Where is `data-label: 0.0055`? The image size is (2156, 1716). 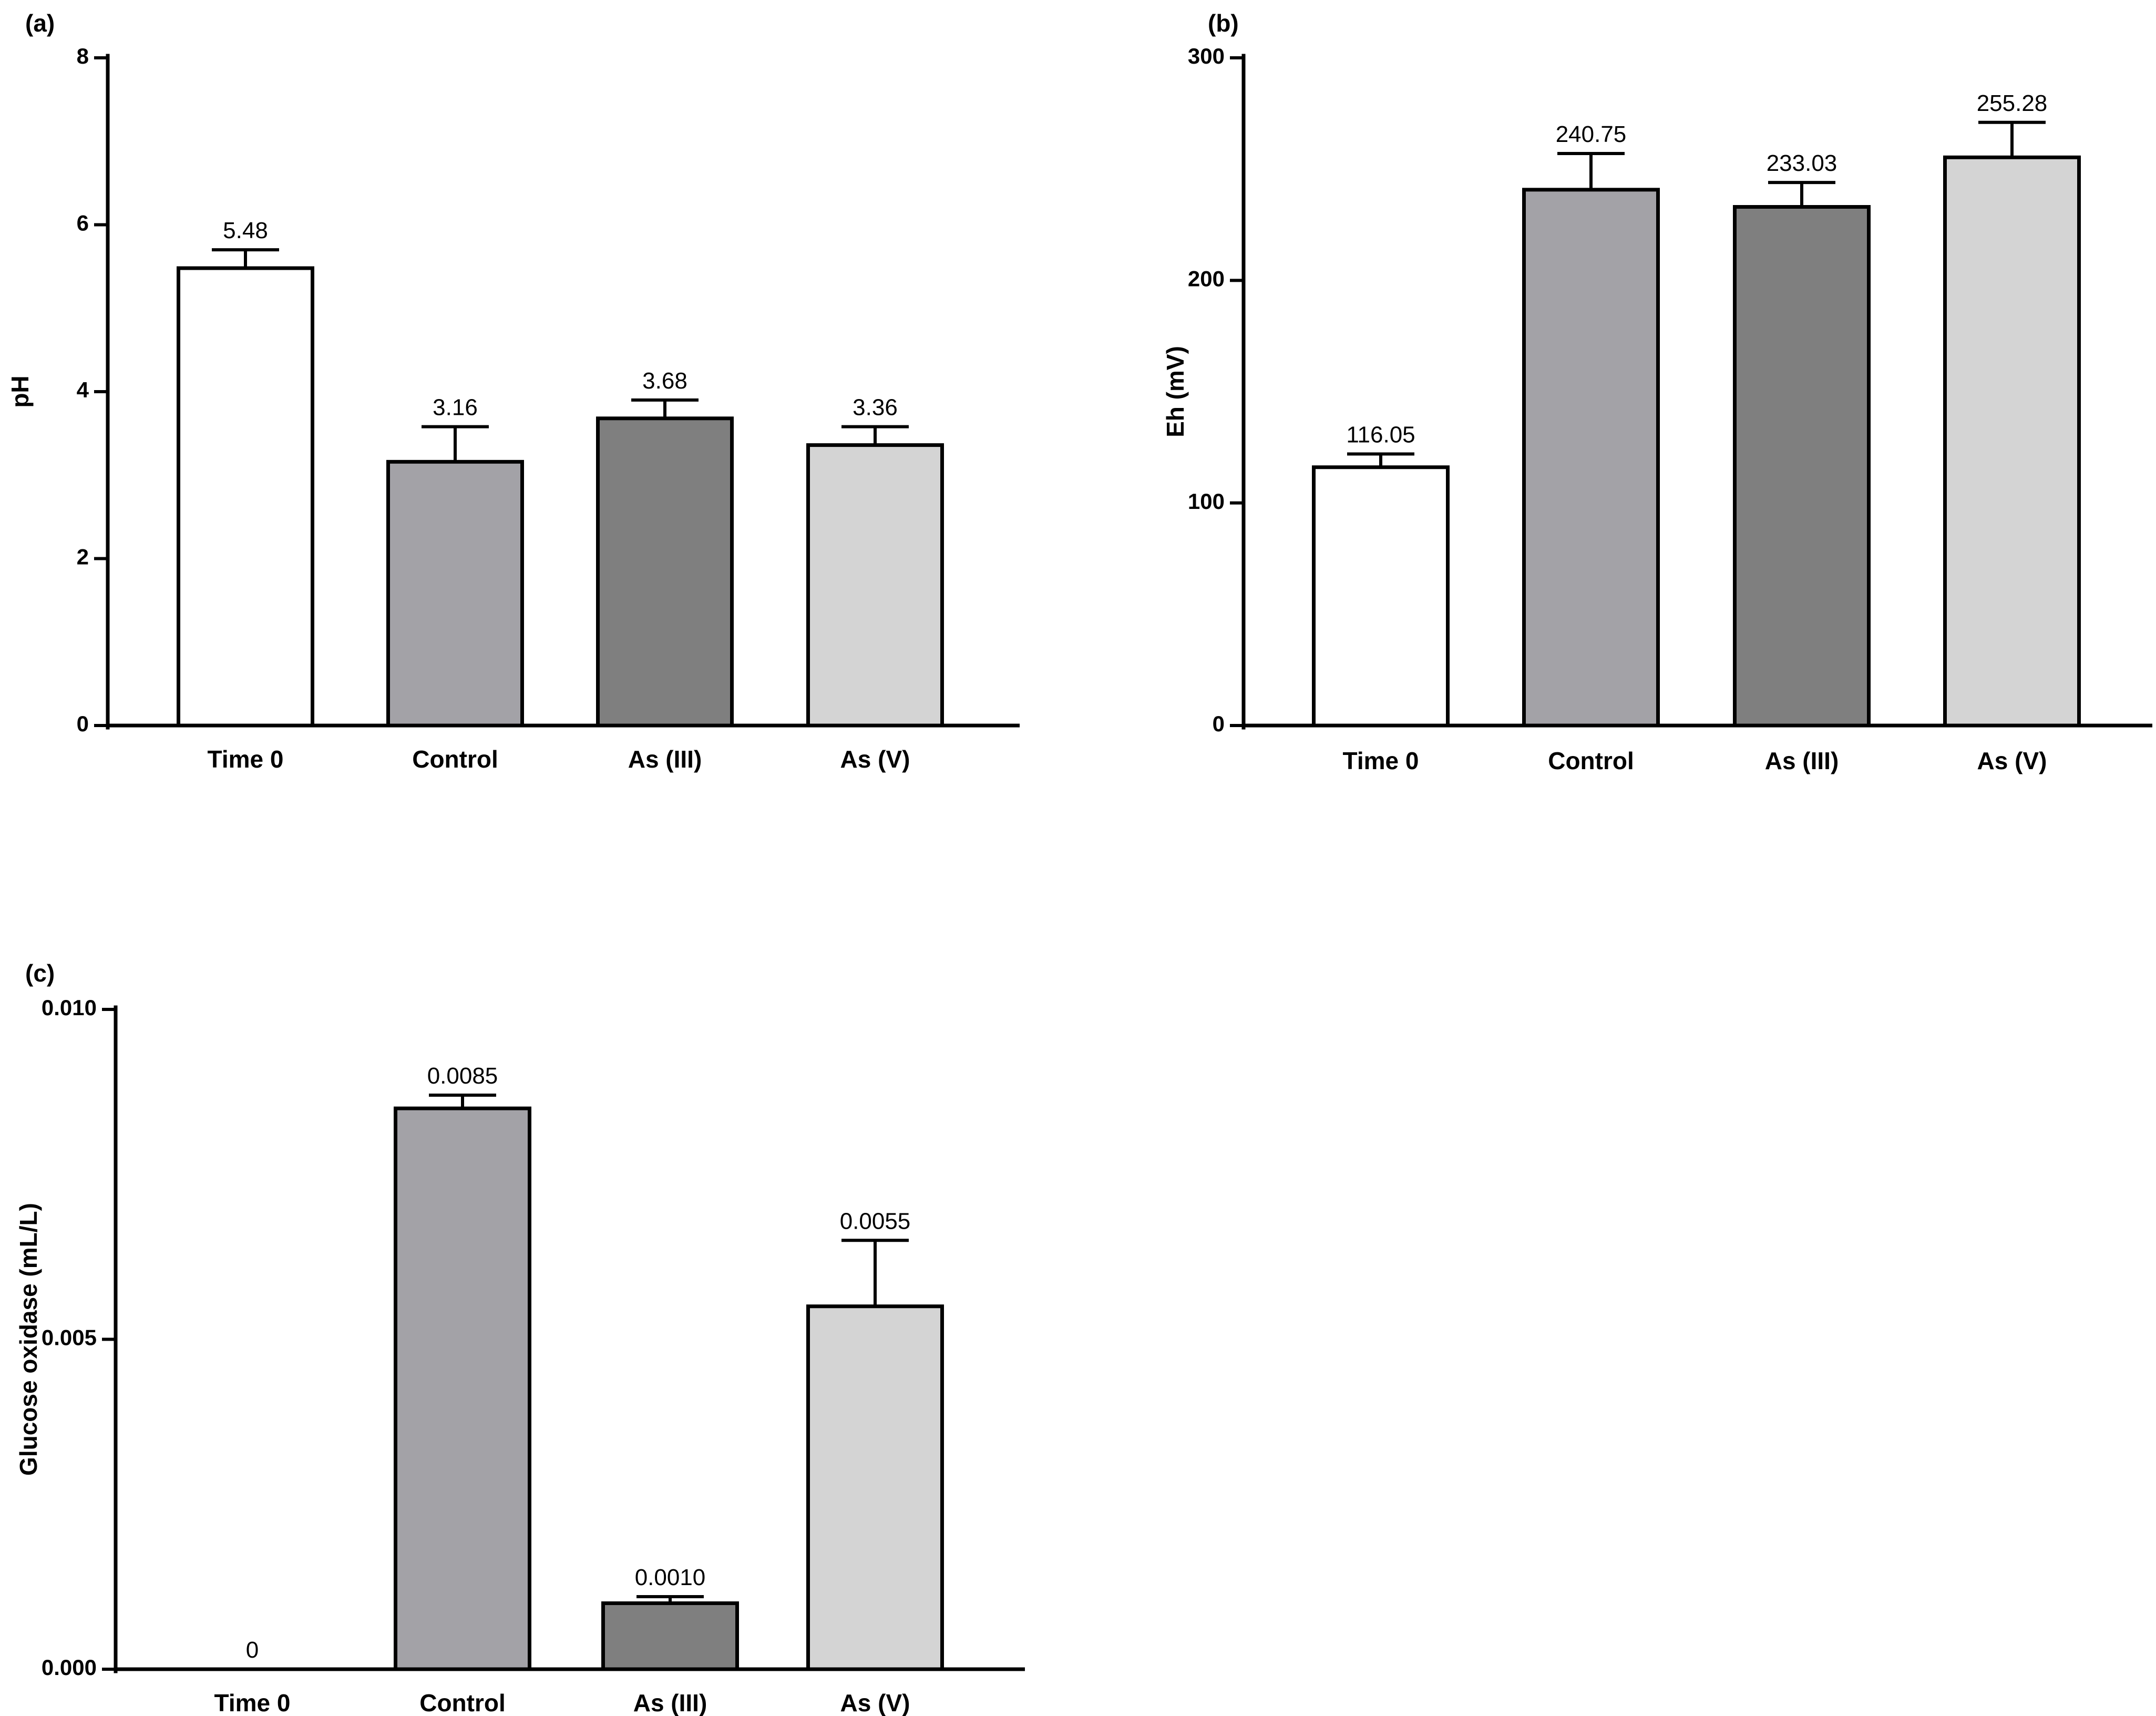
data-label: 0.0055 is located at coordinates (876, 1221).